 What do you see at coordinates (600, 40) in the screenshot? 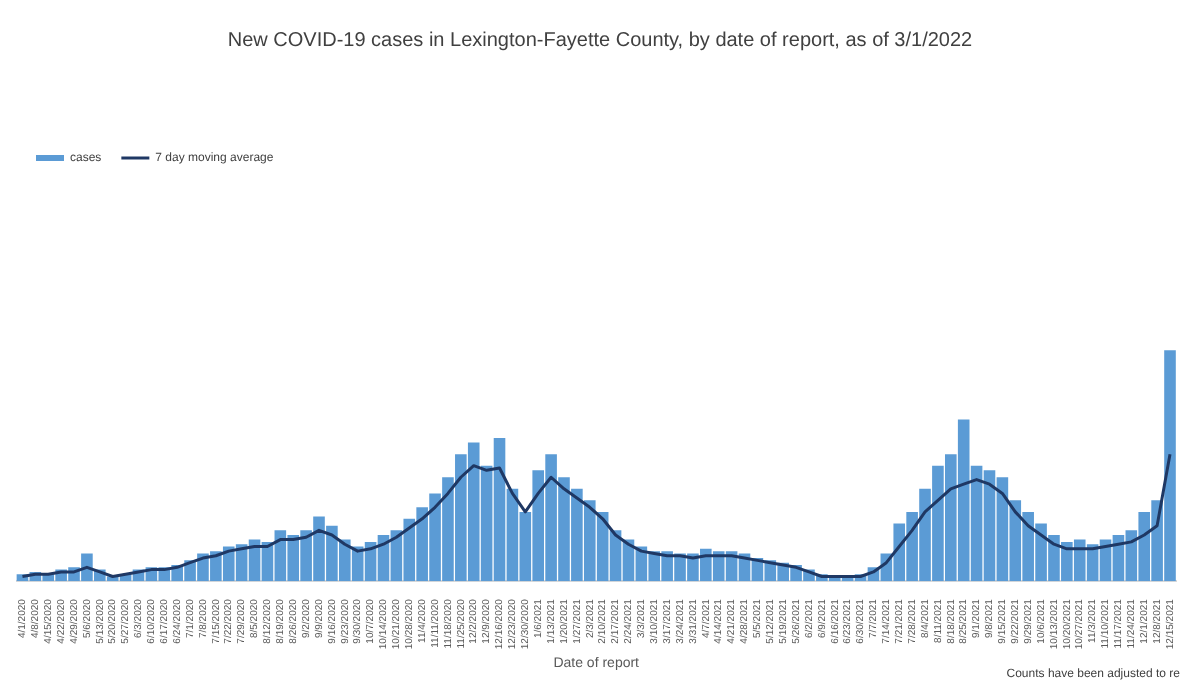
I see `chart-title: New COVID-19 cases in Lexington-Fayette County, by date of report, as of 3/1/2022` at bounding box center [600, 40].